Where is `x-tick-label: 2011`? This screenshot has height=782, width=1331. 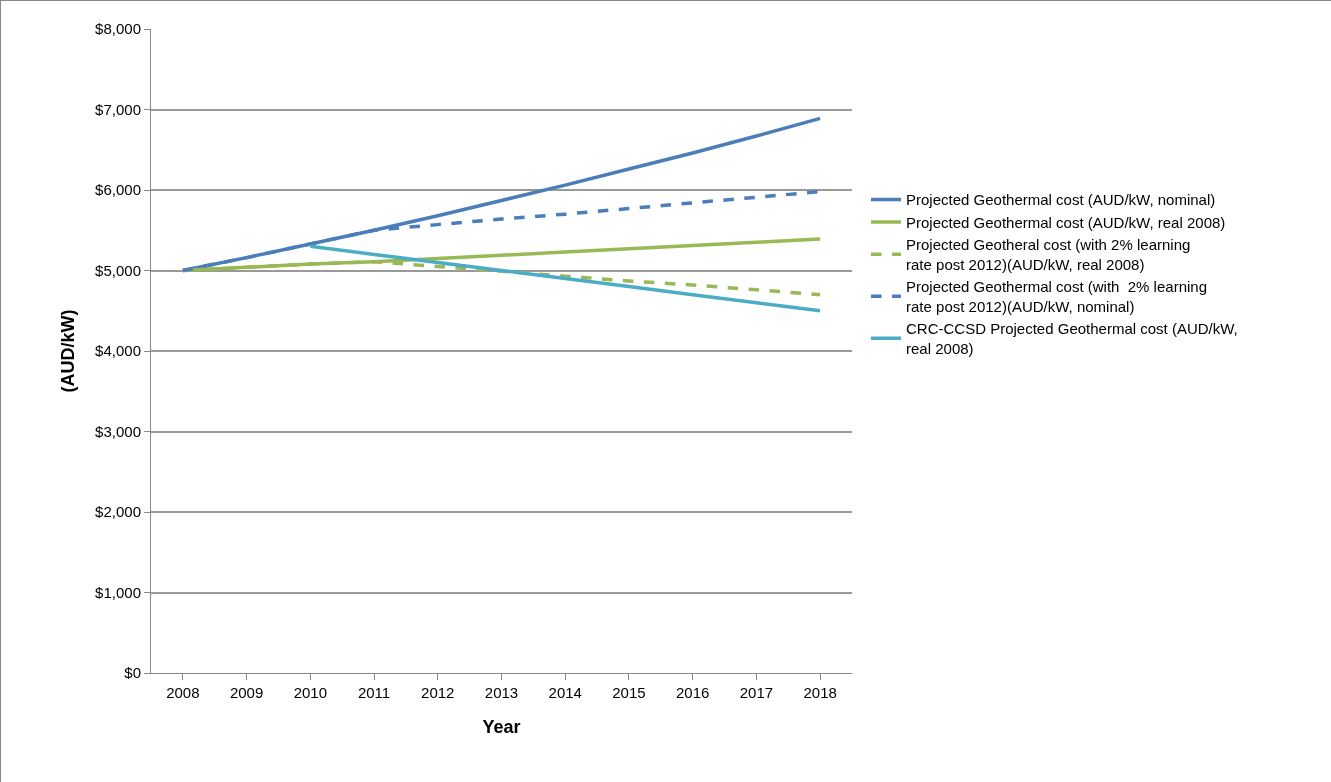 x-tick-label: 2011 is located at coordinates (374, 692).